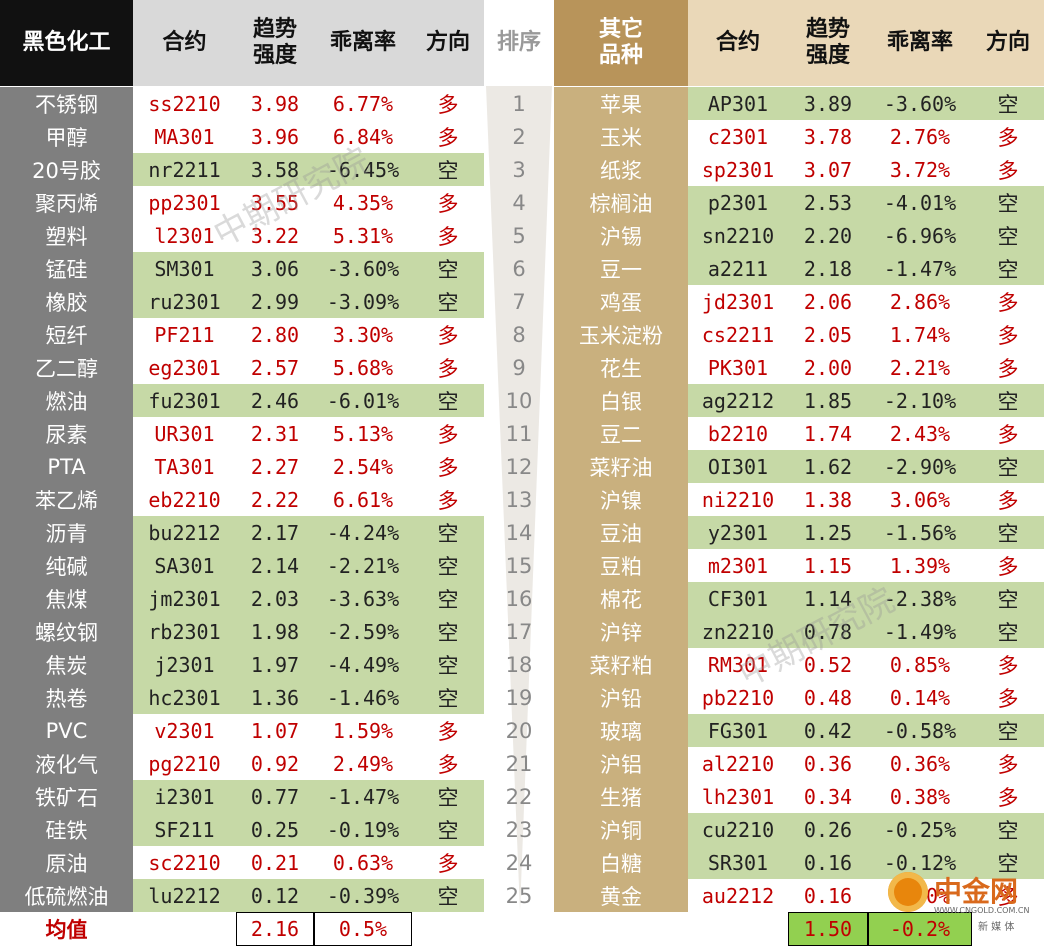  What do you see at coordinates (275, 301) in the screenshot?
I see `left-strength: 2.99` at bounding box center [275, 301].